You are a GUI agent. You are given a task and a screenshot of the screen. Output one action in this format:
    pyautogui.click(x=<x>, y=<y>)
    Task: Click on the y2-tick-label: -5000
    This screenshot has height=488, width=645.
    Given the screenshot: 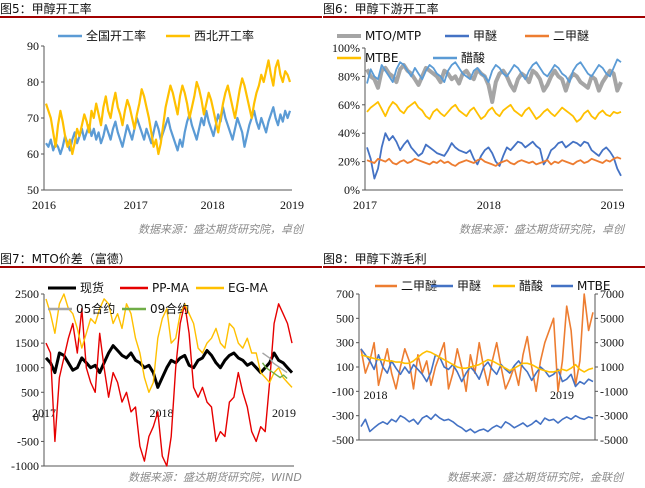 What is the action you would take?
    pyautogui.click(x=614, y=440)
    